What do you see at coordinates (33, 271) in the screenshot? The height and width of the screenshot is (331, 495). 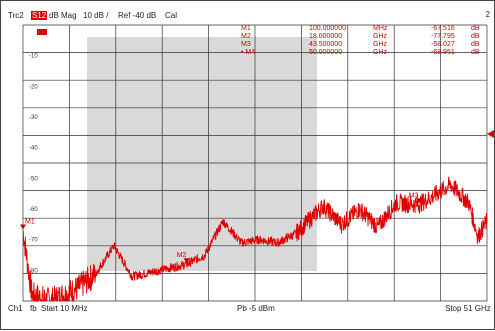 I see `y-tick-label: -80` at bounding box center [33, 271].